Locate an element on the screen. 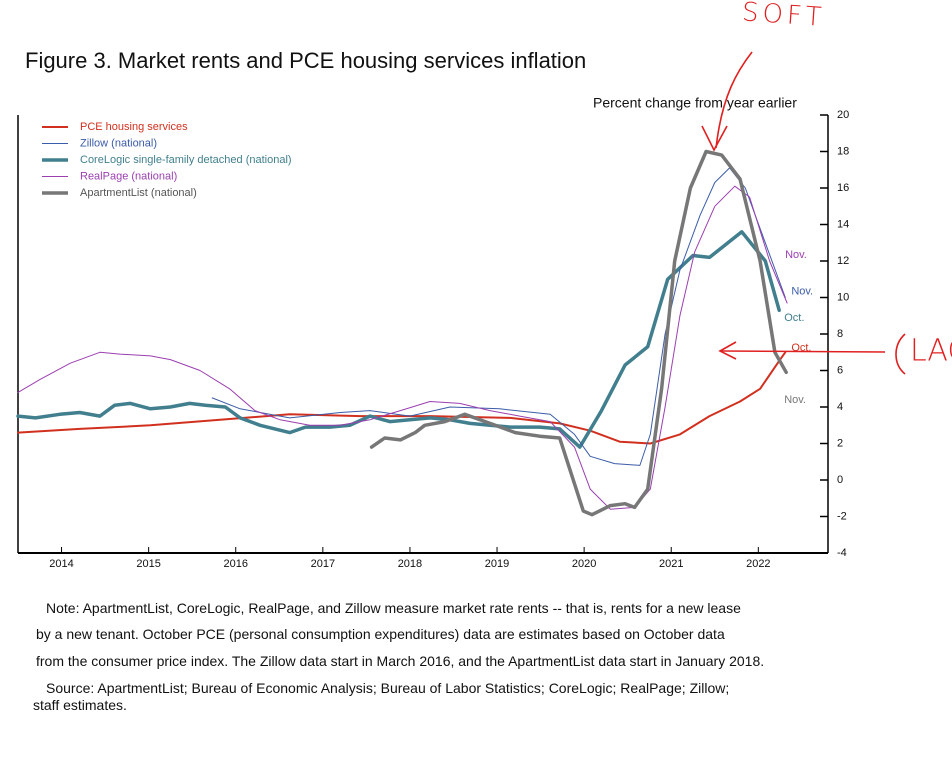 This screenshot has width=952, height=759. y-tick-label: 2 is located at coordinates (840, 443).